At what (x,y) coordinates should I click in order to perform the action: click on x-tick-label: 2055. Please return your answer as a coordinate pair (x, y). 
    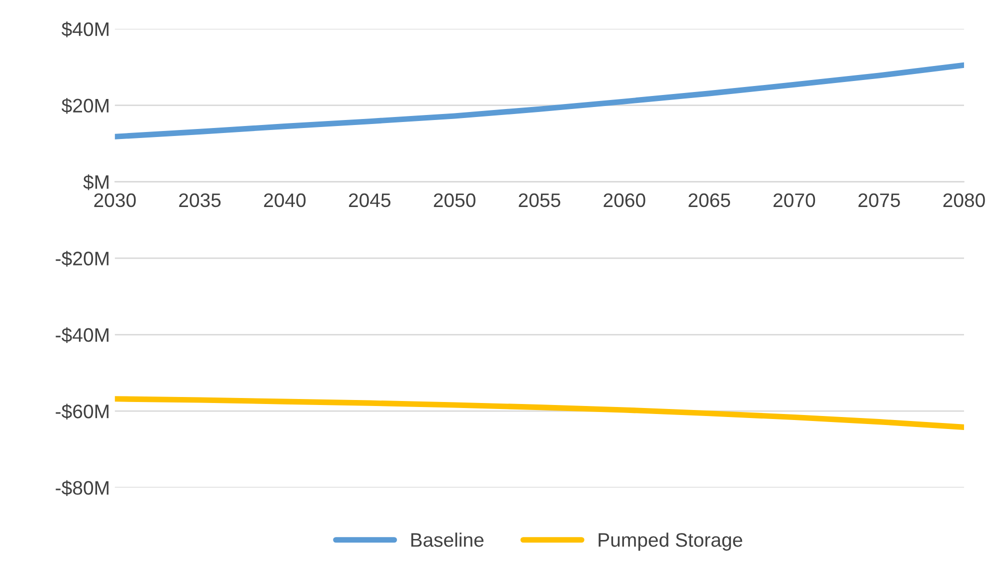
    Looking at the image, I should click on (539, 200).